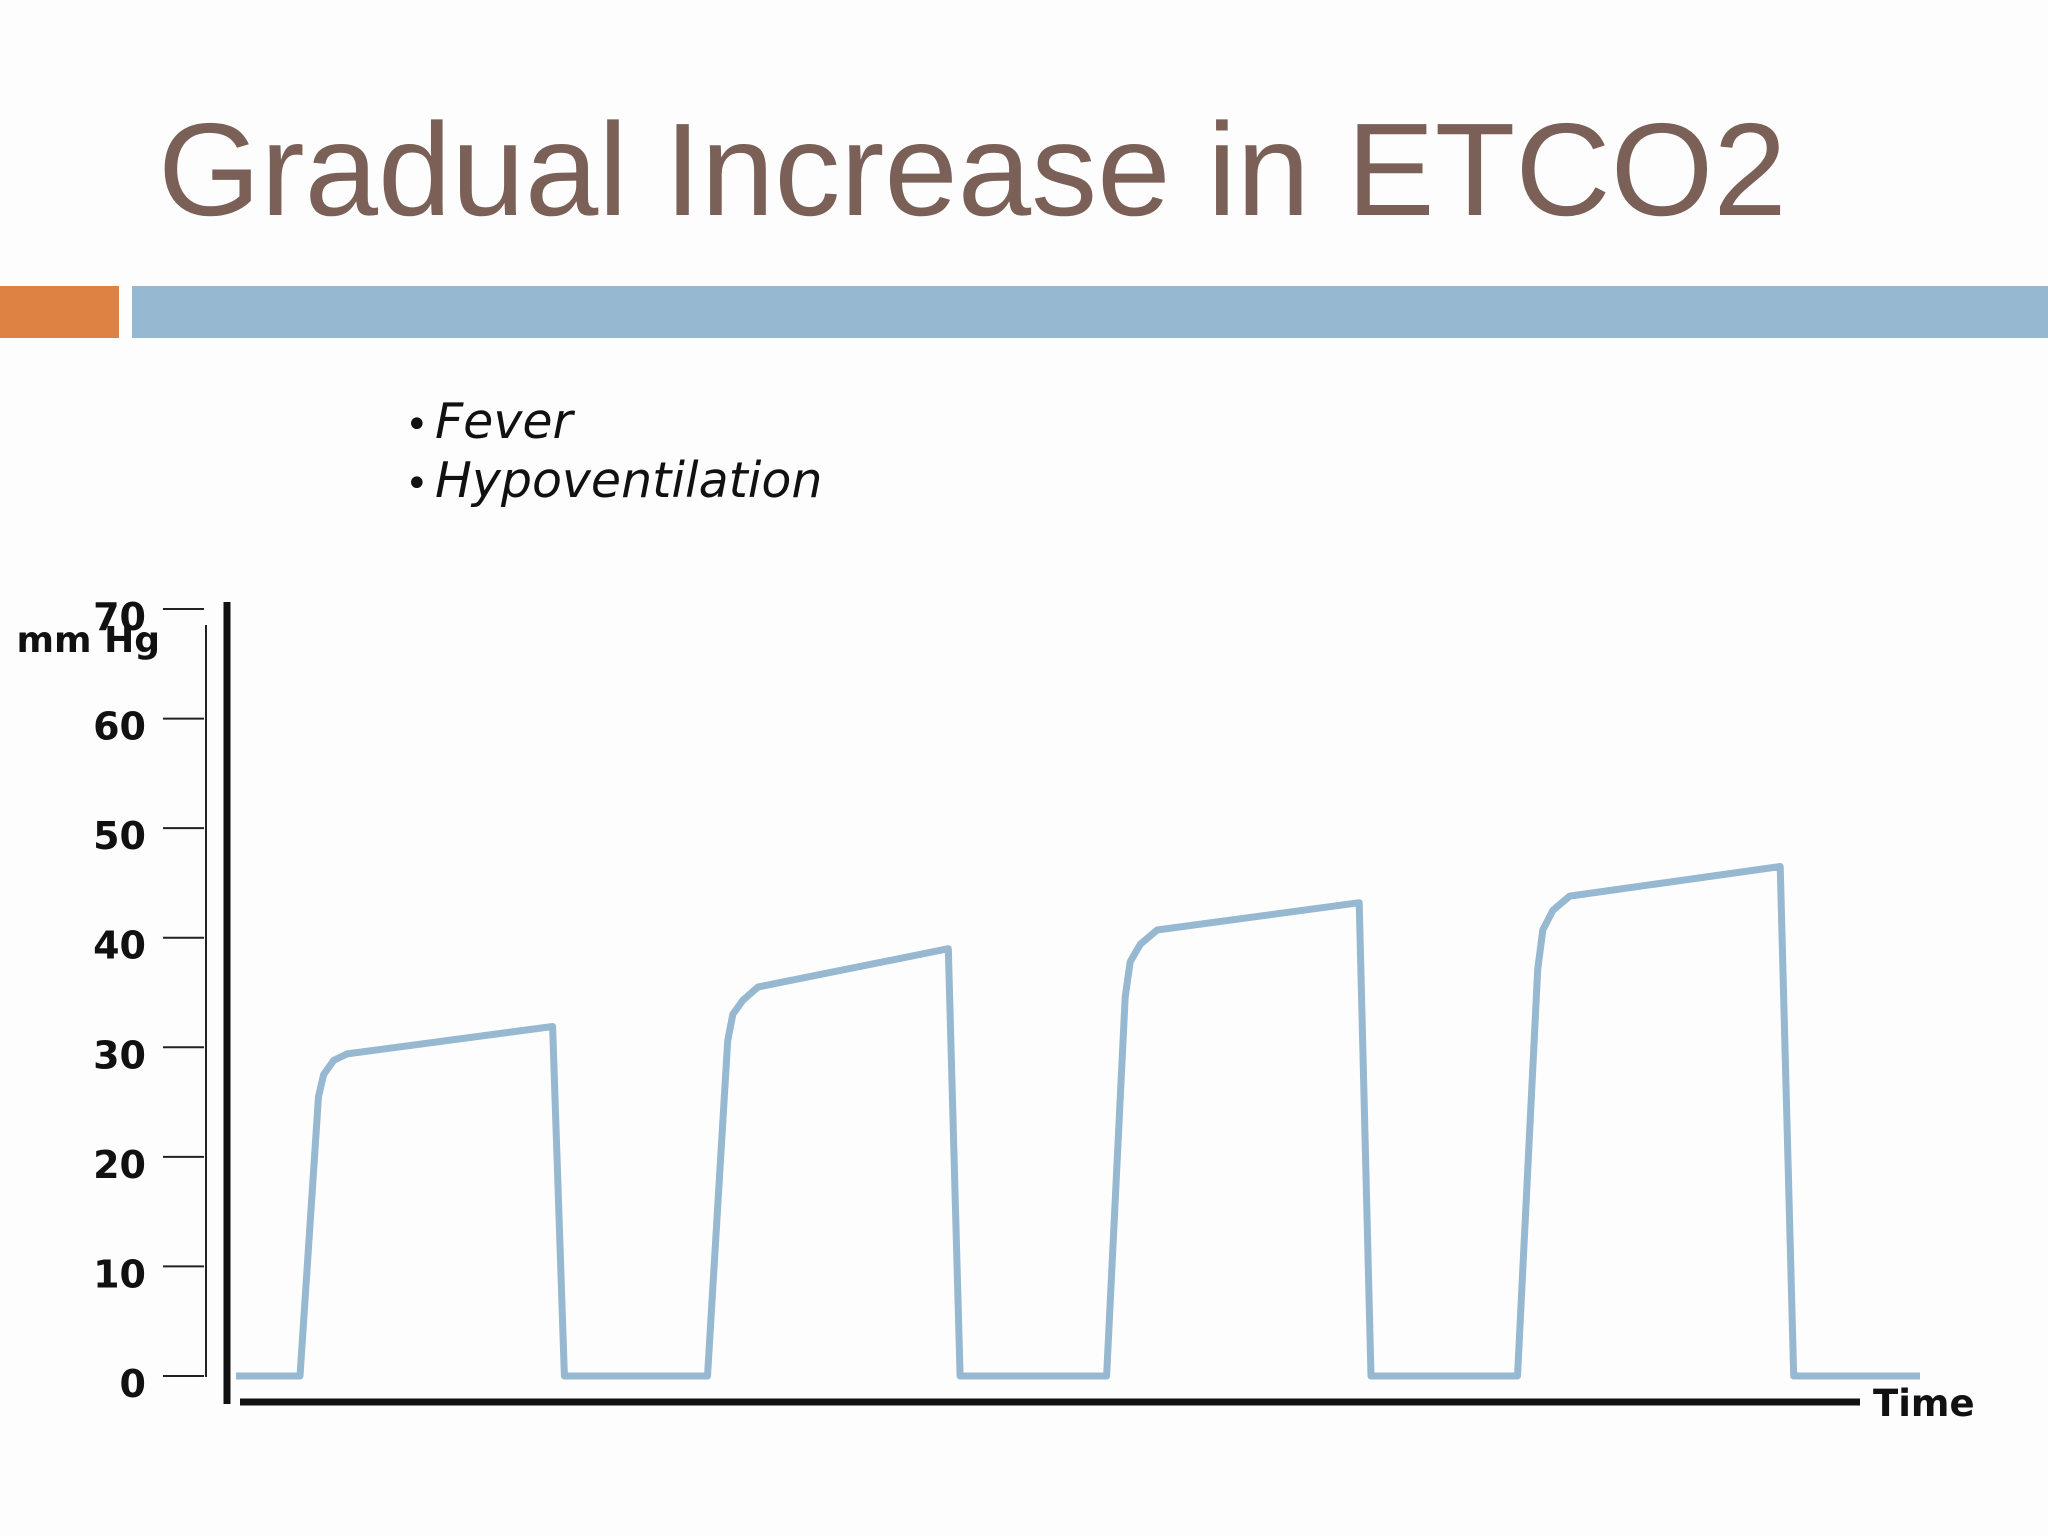  What do you see at coordinates (1090, 312) in the screenshot?
I see `title-rule` at bounding box center [1090, 312].